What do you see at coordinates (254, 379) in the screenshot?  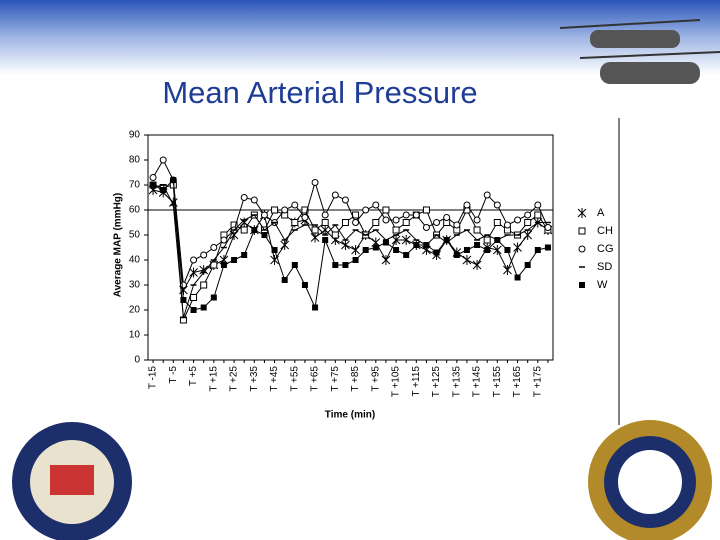 I see `x-tick-label: T +35` at bounding box center [254, 379].